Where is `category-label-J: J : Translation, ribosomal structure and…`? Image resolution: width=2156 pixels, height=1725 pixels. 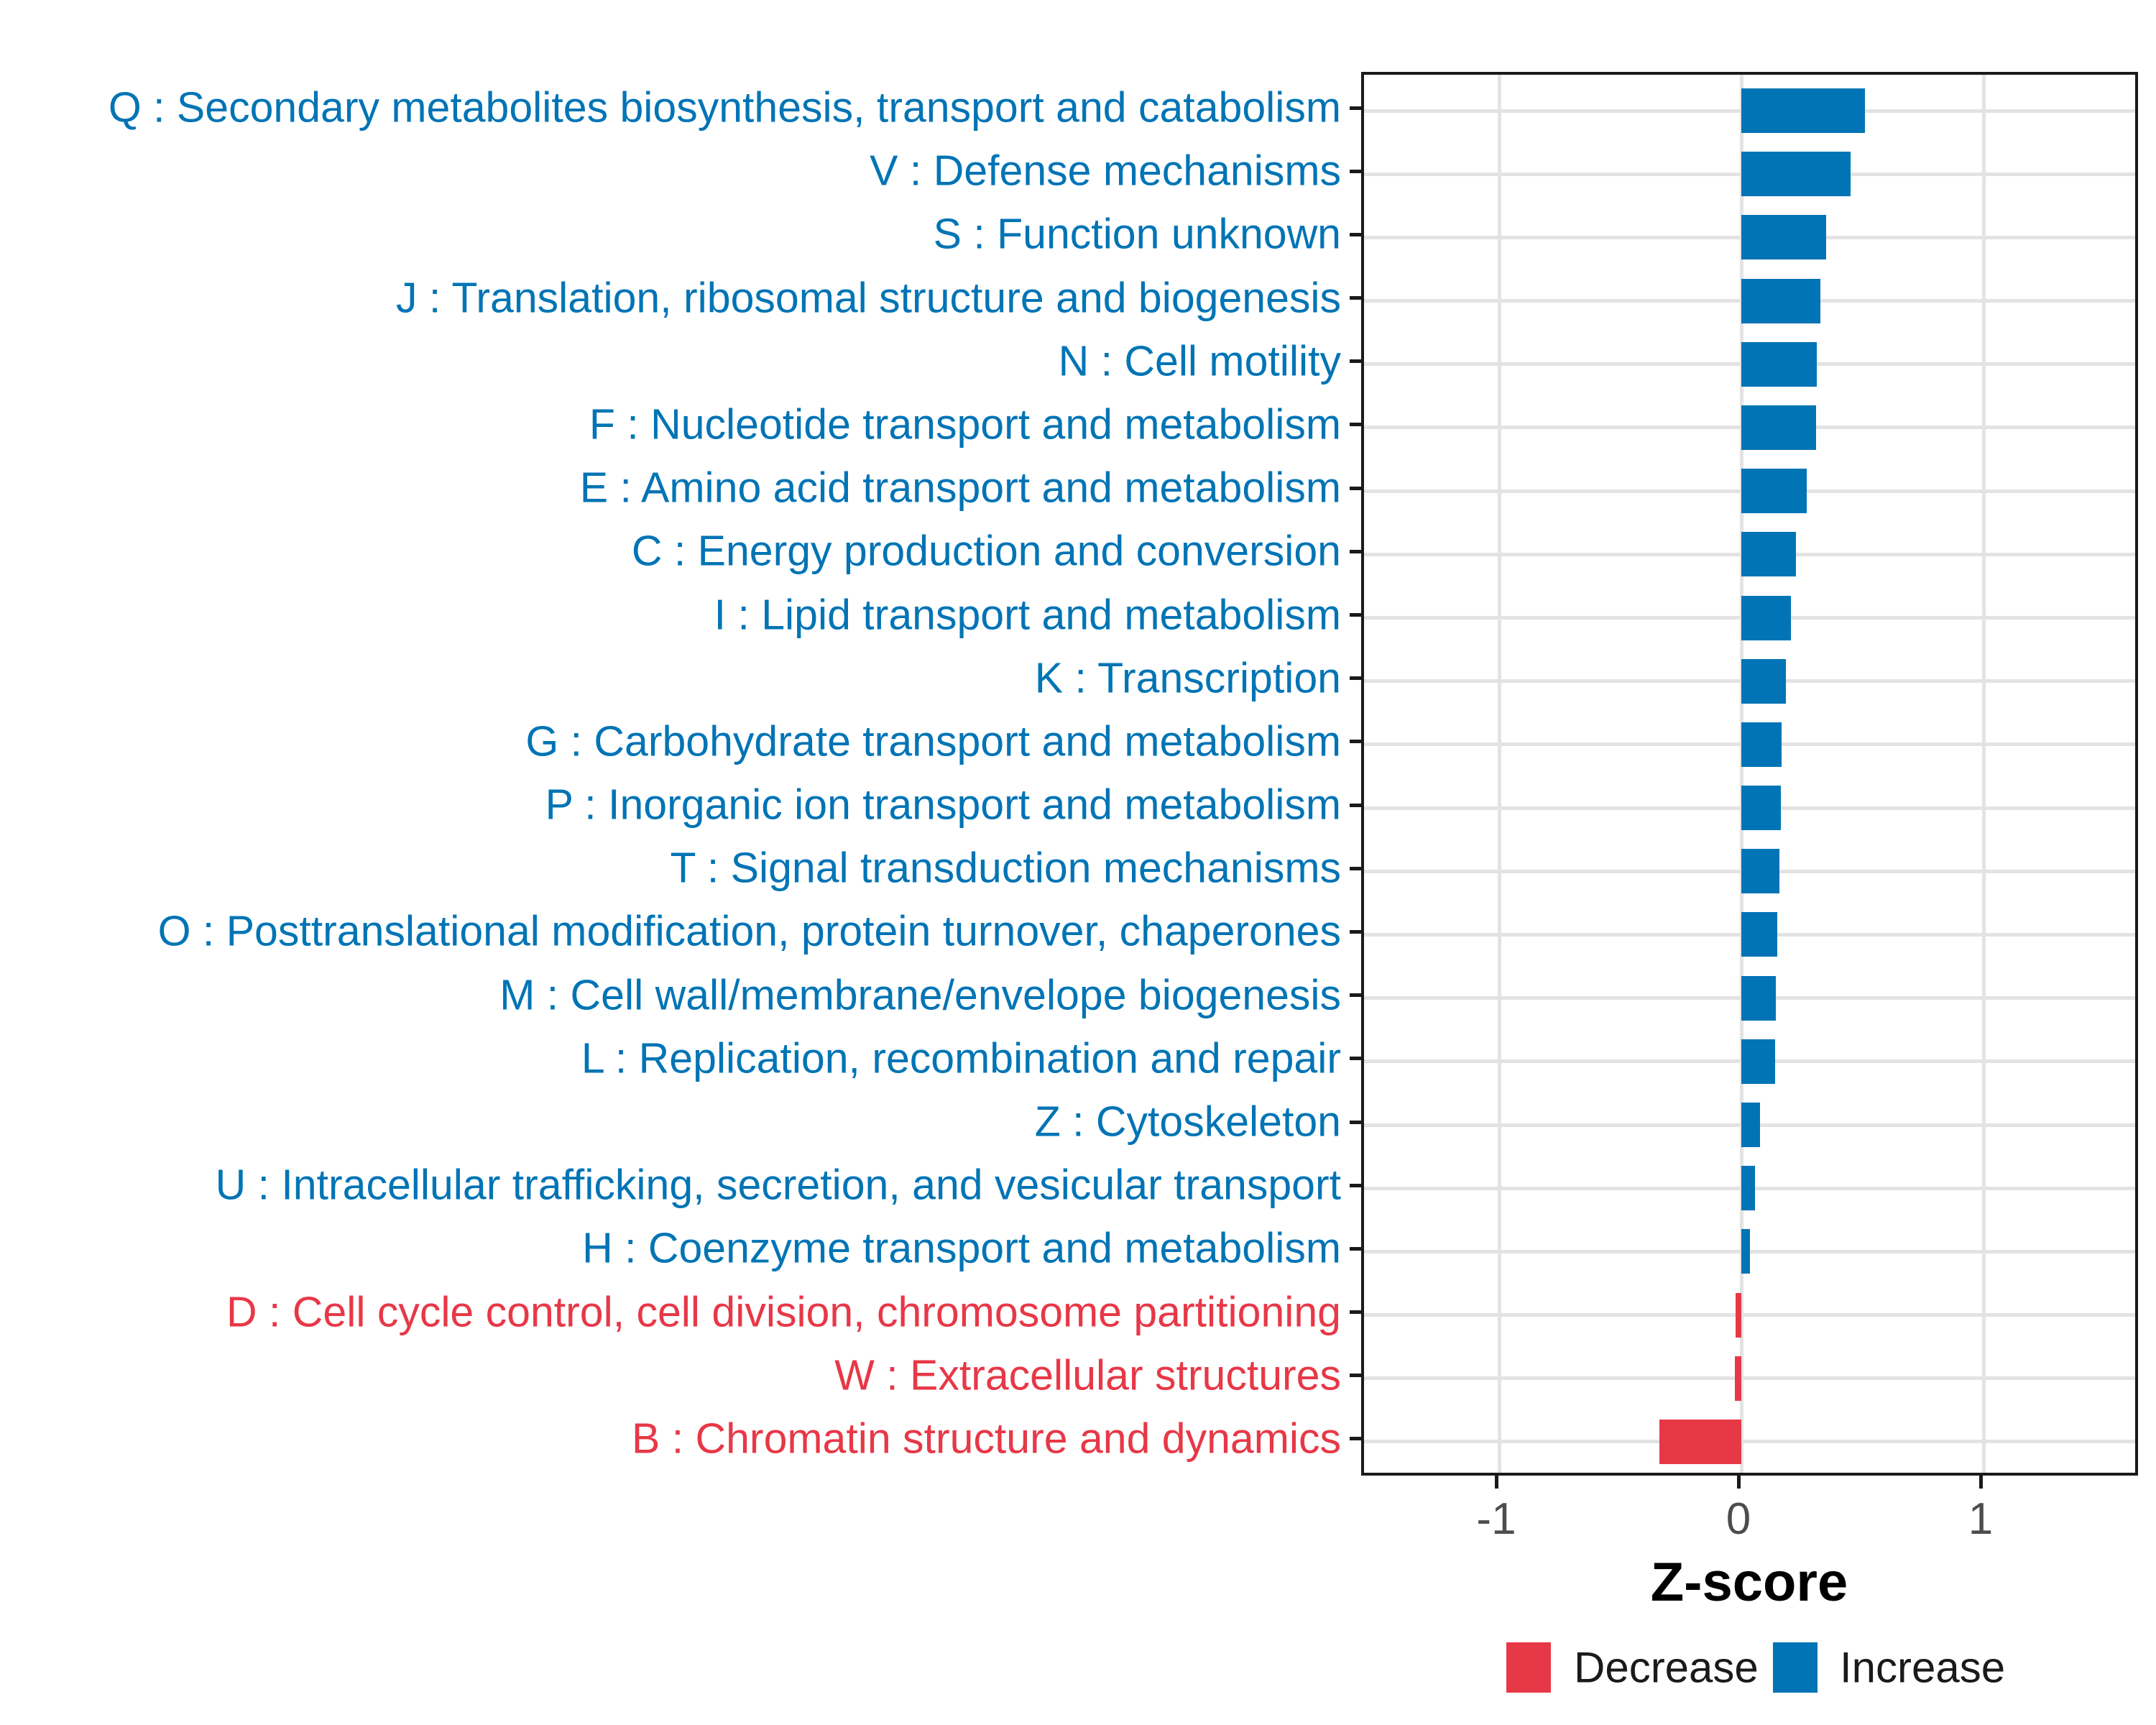
category-label-J: J : Translation, ribosomal structure and… is located at coordinates (868, 298).